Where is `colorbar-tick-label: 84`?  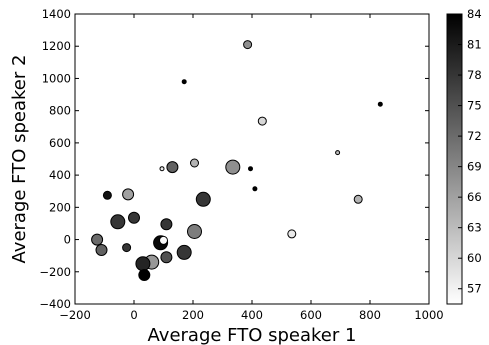 colorbar-tick-label: 84 is located at coordinates (474, 14).